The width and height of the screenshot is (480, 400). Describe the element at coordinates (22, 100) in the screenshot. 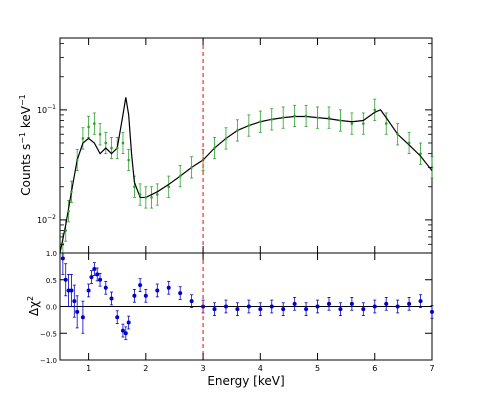

I see `ylabel-sup2: −1` at that location.